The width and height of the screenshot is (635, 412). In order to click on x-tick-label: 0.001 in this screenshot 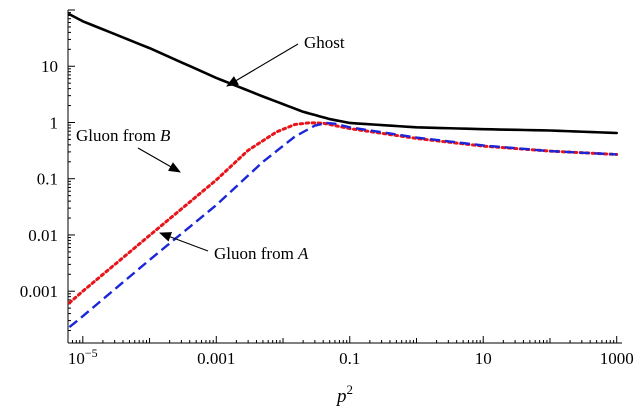, I will do `click(216, 358)`.